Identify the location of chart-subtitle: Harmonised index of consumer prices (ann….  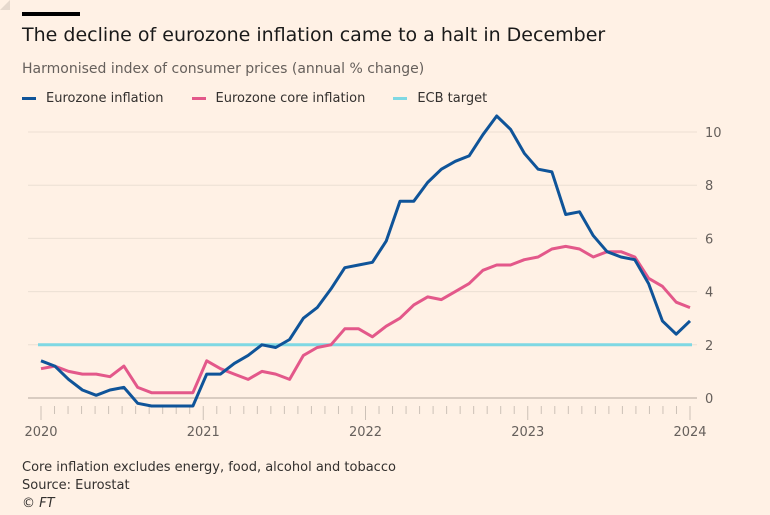
(223, 69).